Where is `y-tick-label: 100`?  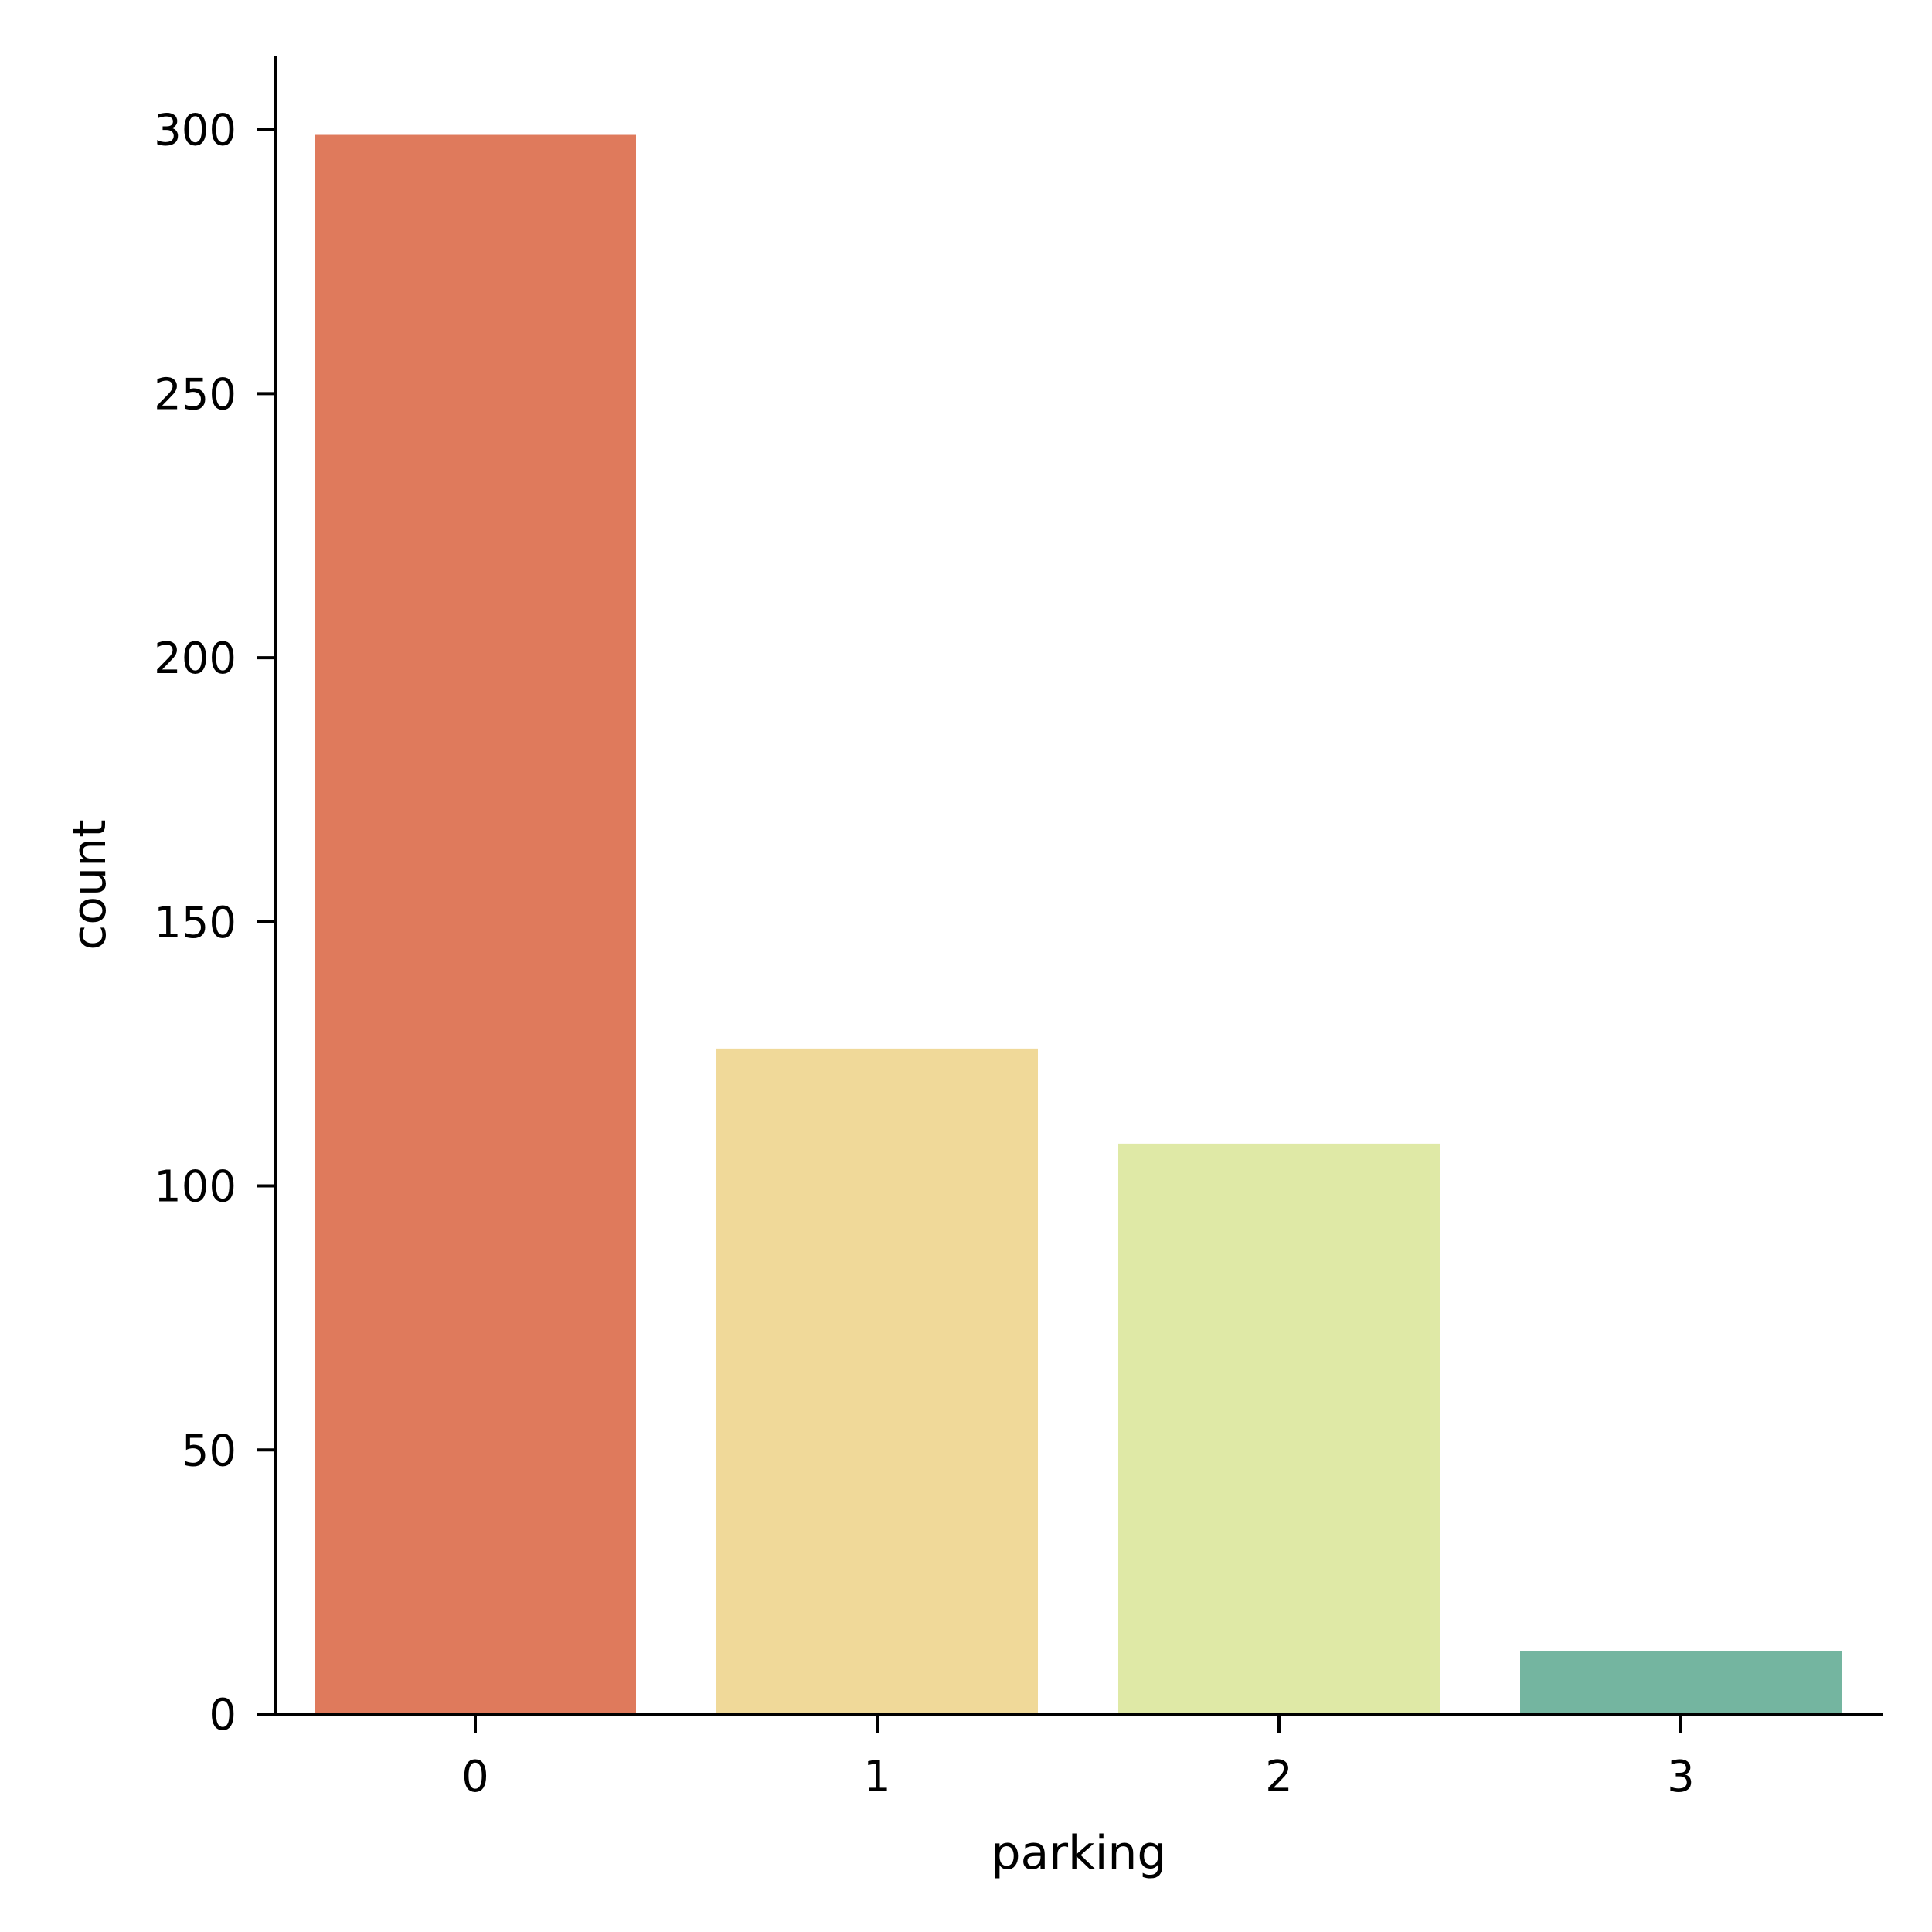
y-tick-label: 100 is located at coordinates (195, 1187).